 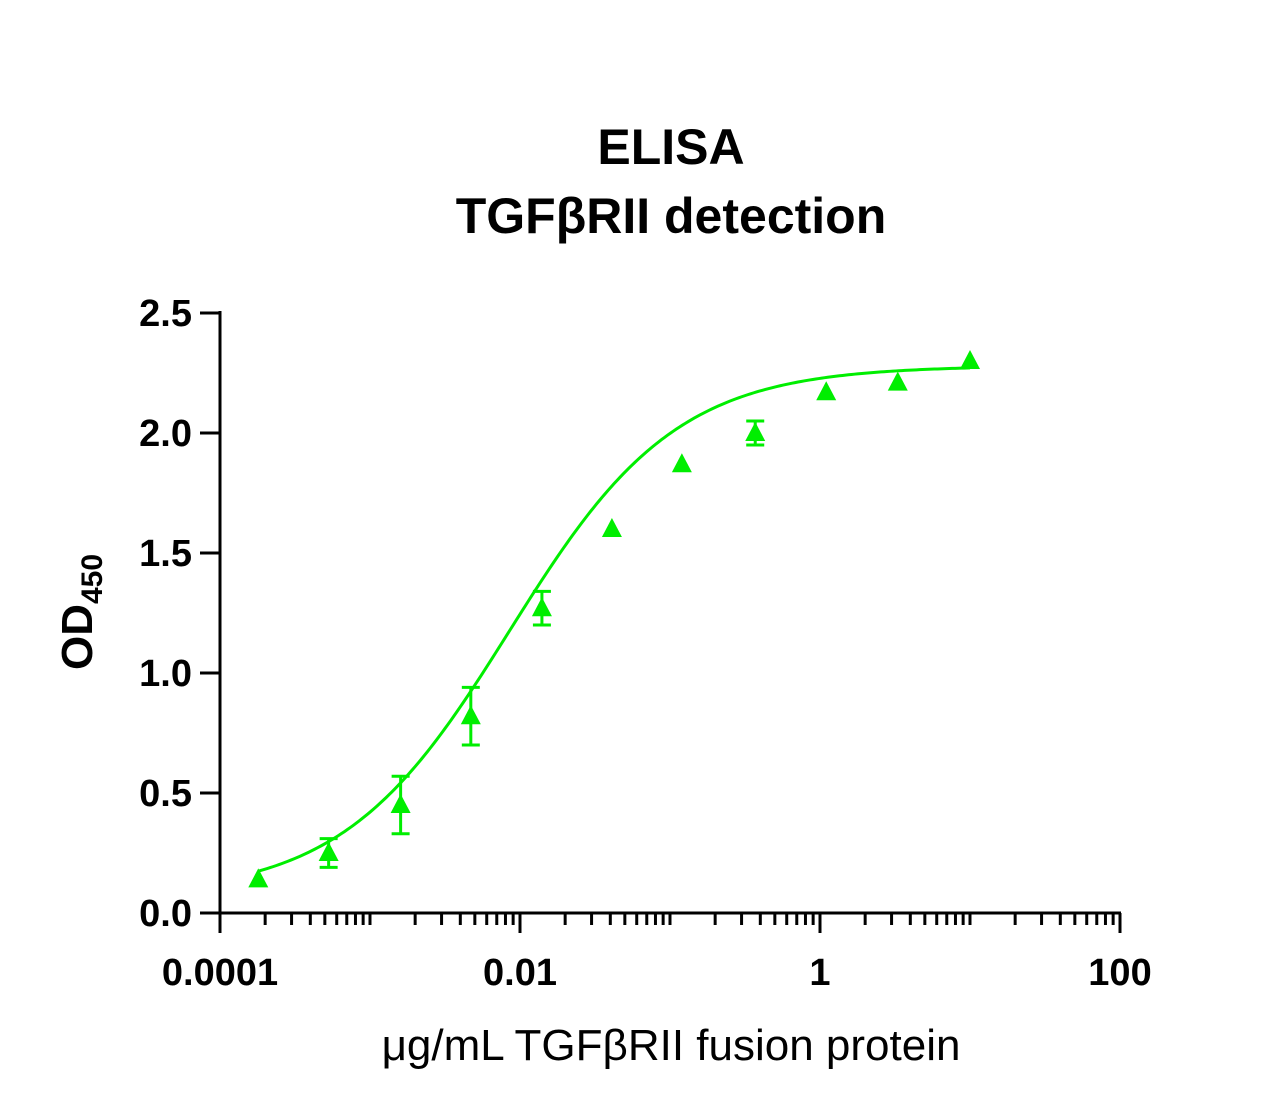 I want to click on y-axis-label: OD450, so click(x=81, y=612).